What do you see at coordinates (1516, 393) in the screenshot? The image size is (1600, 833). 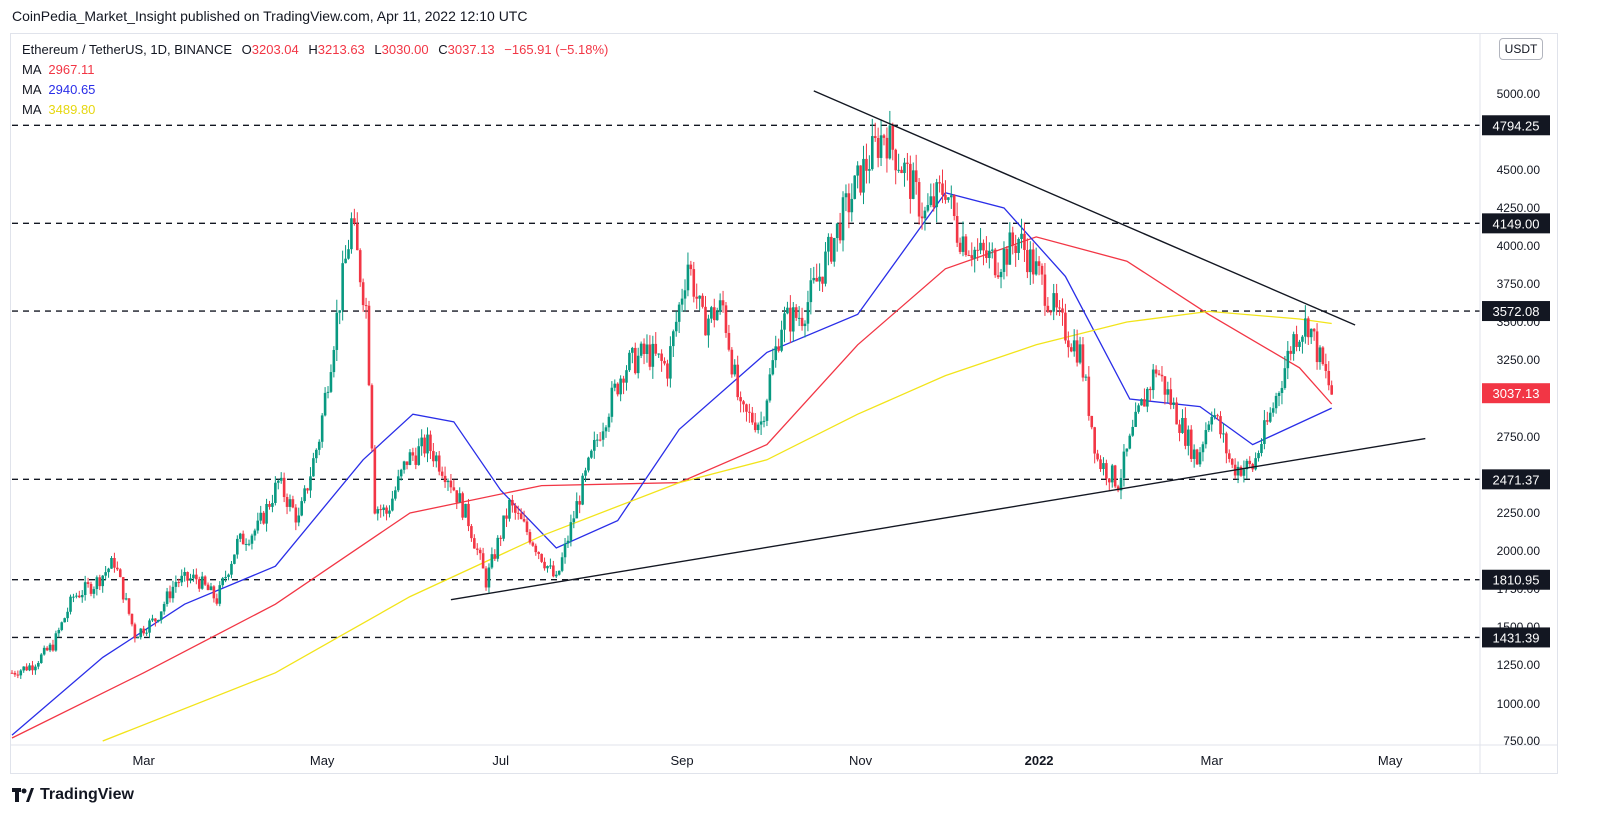 I see `last-price-label: 3037.13` at bounding box center [1516, 393].